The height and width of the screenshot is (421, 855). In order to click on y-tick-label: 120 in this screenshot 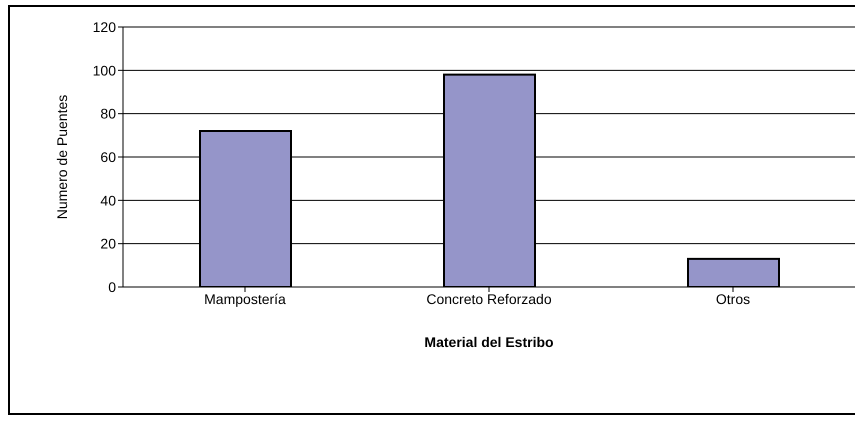, I will do `click(104, 26)`.